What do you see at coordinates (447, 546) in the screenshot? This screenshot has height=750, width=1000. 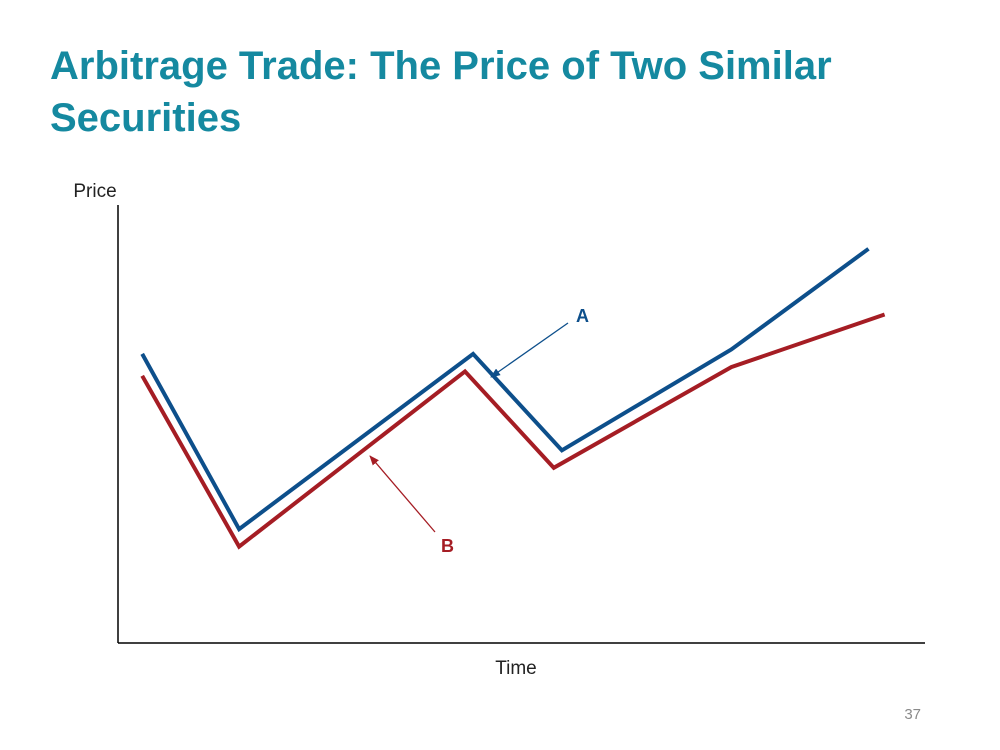 I see `series-b-label: B` at bounding box center [447, 546].